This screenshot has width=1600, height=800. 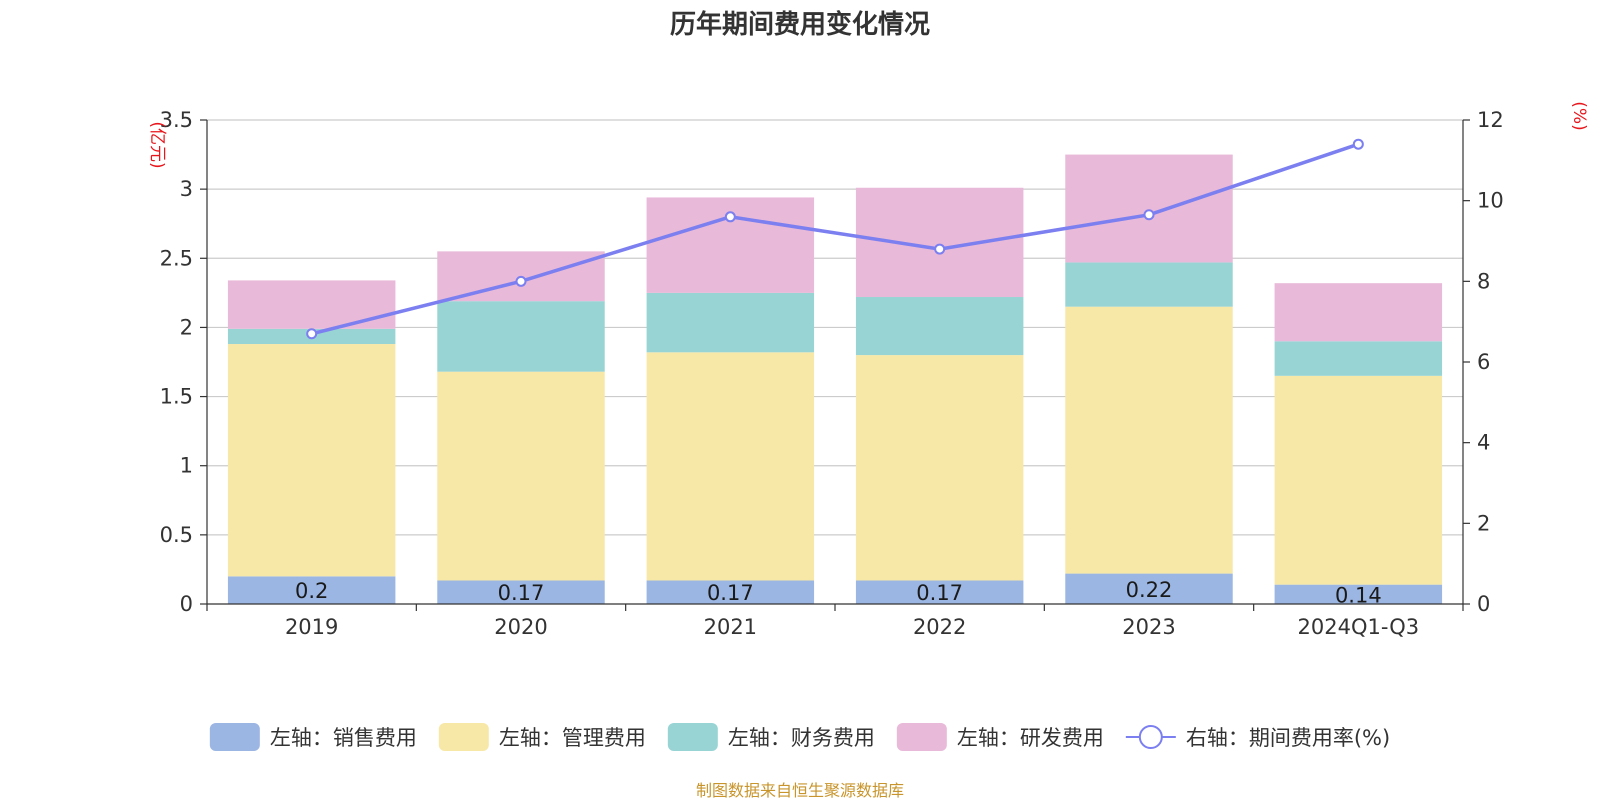 I want to click on bar-data-label: 0.22, so click(x=1149, y=590).